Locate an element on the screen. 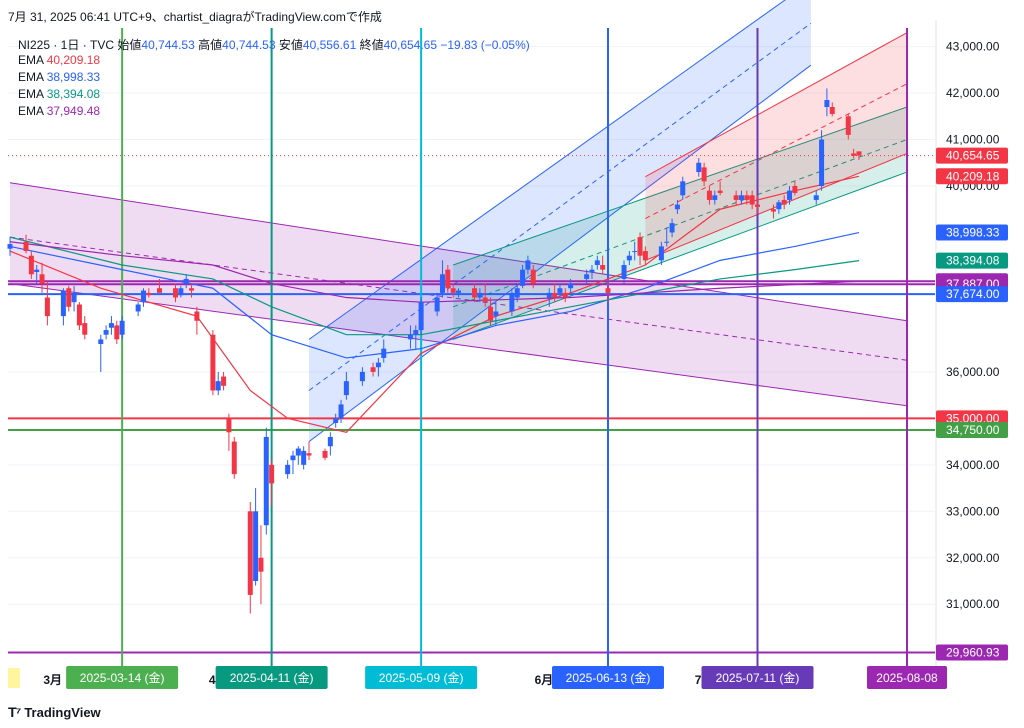  price-tag-label-1: 40,209.18 is located at coordinates (973, 176).